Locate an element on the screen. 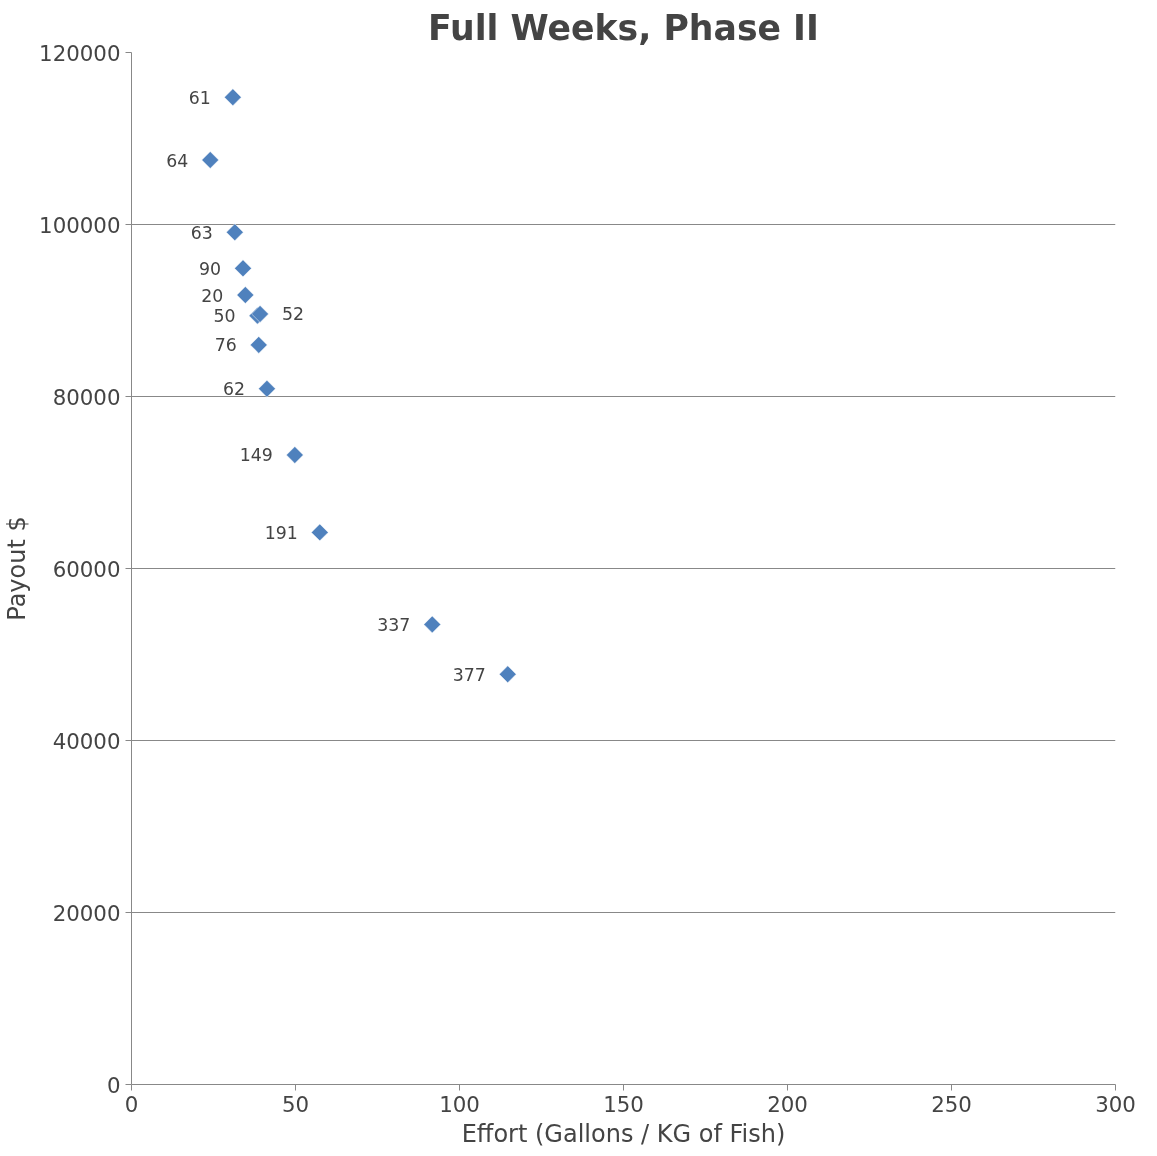  x-tick-label: 100 is located at coordinates (459, 1104).